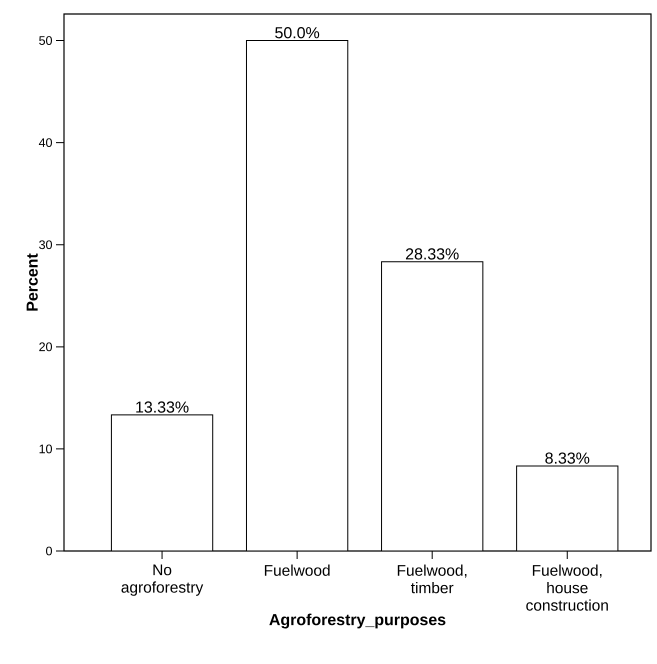 The width and height of the screenshot is (657, 664). What do you see at coordinates (357, 621) in the screenshot?
I see `x-axis-title: Agroforestry_purposes` at bounding box center [357, 621].